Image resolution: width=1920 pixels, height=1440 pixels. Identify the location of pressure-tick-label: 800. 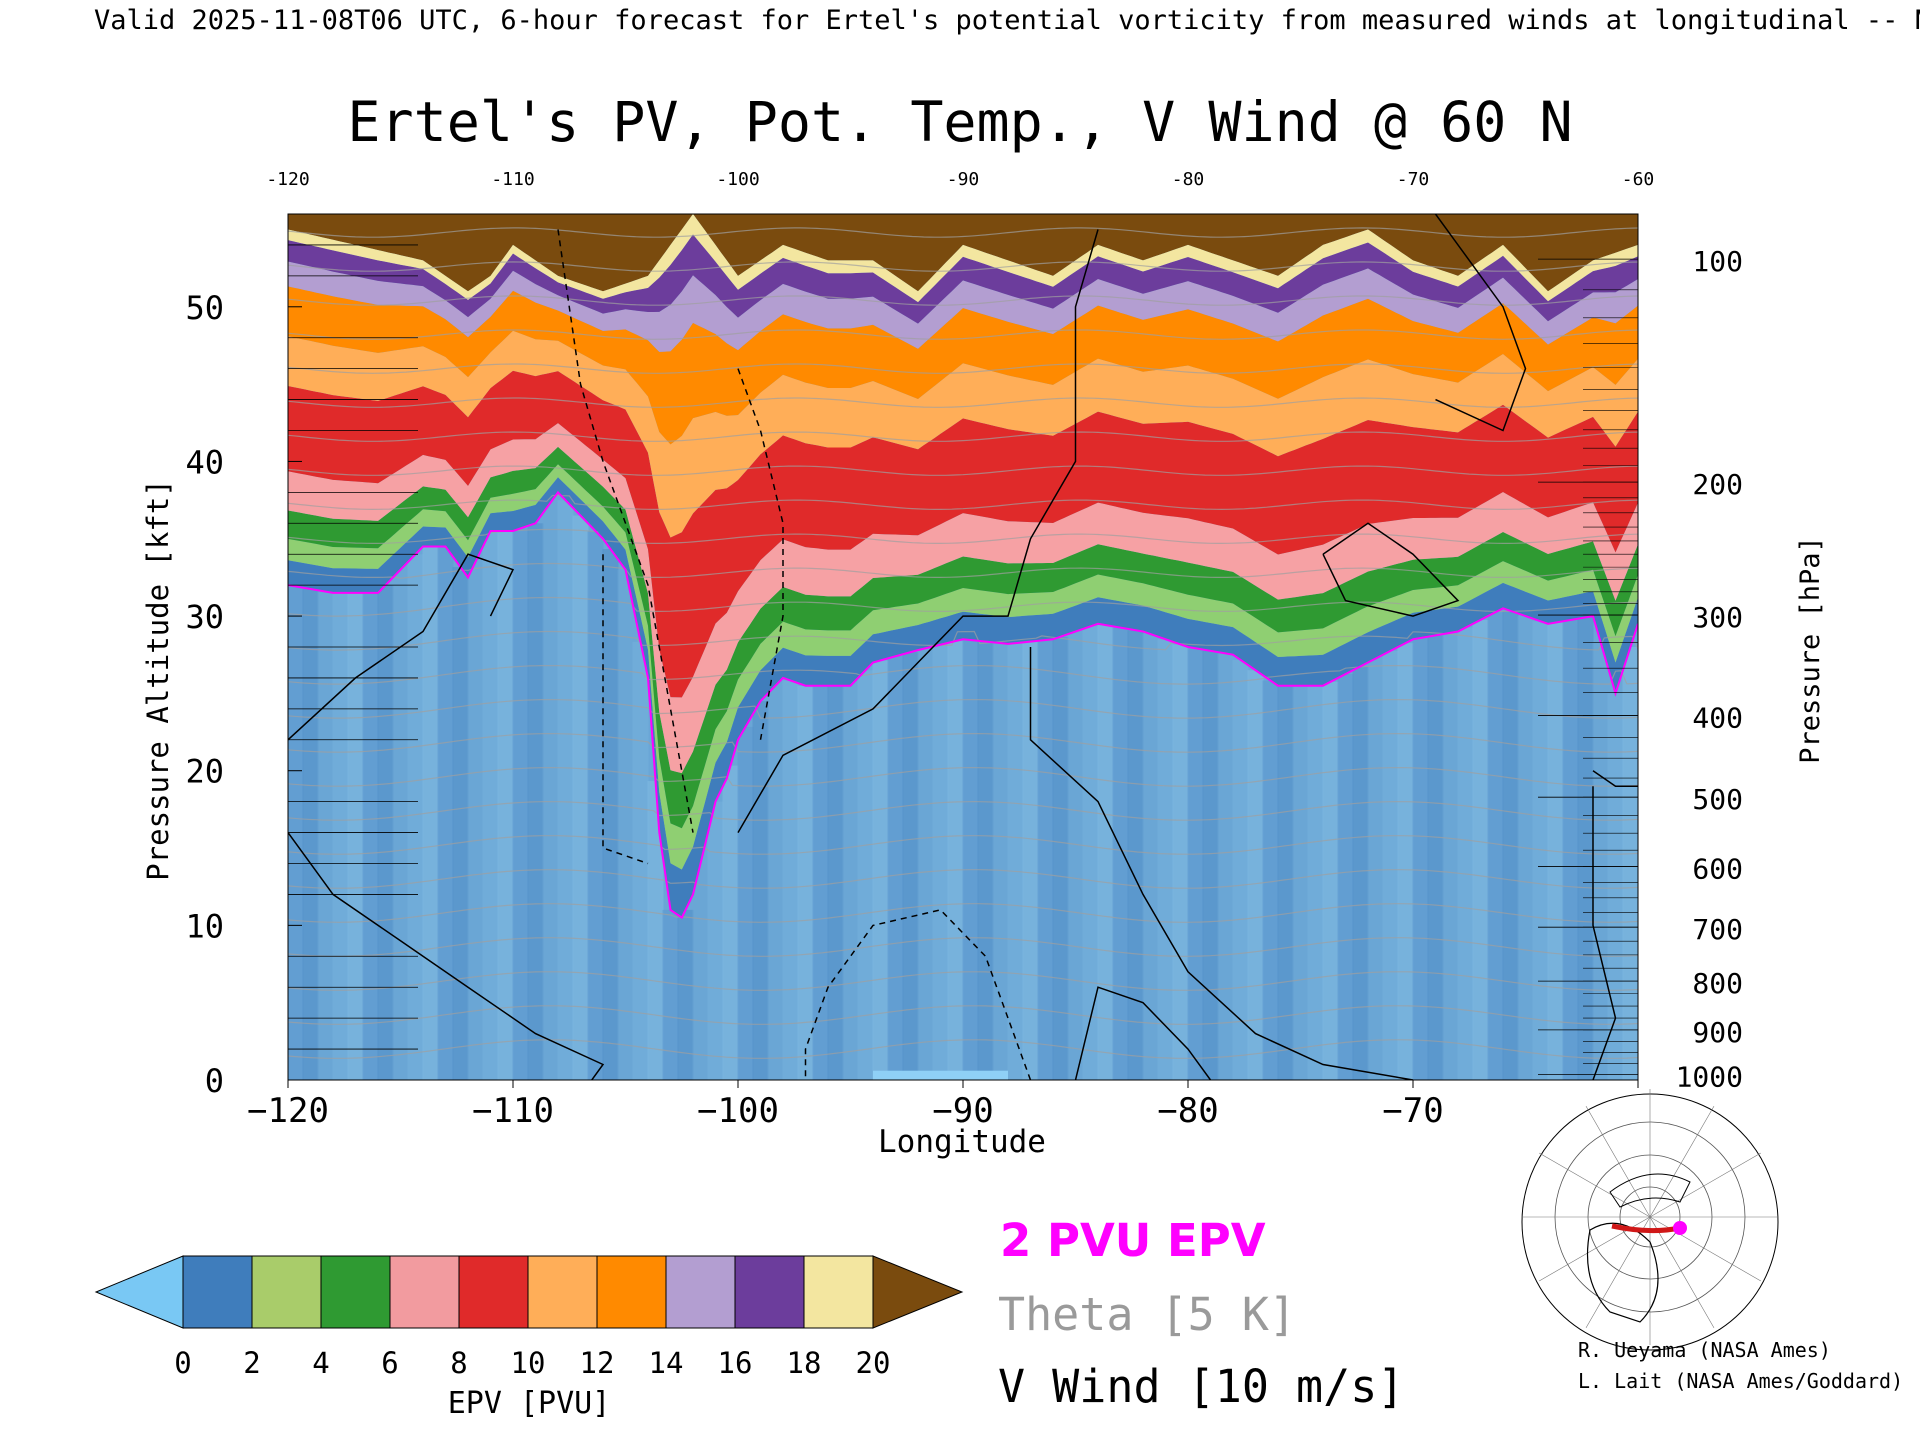
(1717, 983).